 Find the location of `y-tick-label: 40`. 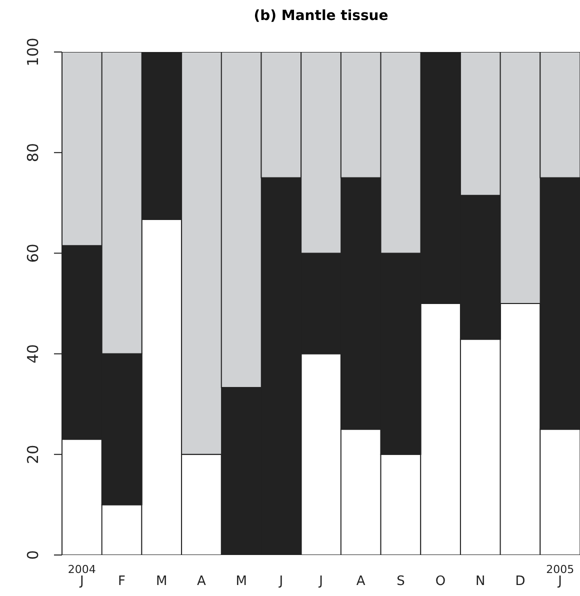

y-tick-label: 40 is located at coordinates (33, 354).